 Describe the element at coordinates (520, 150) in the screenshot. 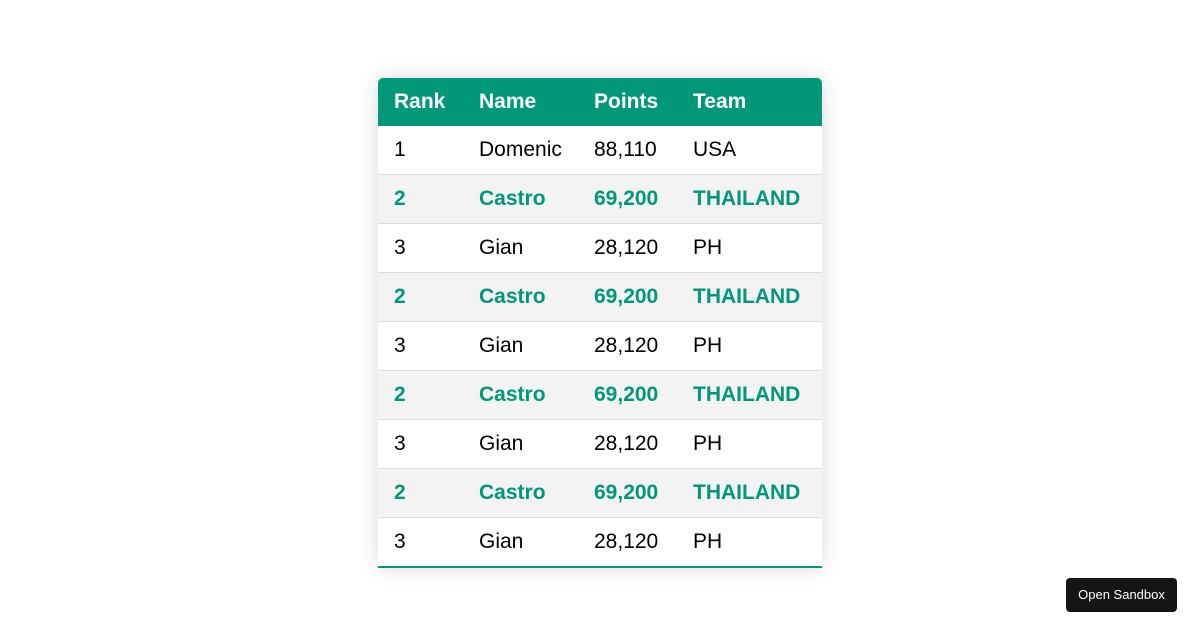

I see `cell-name: Domenic` at that location.